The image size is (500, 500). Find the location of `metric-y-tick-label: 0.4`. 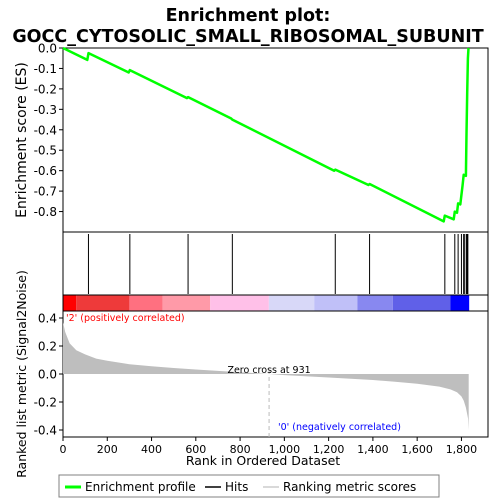

metric-y-tick-label: 0.4 is located at coordinates (47, 319).